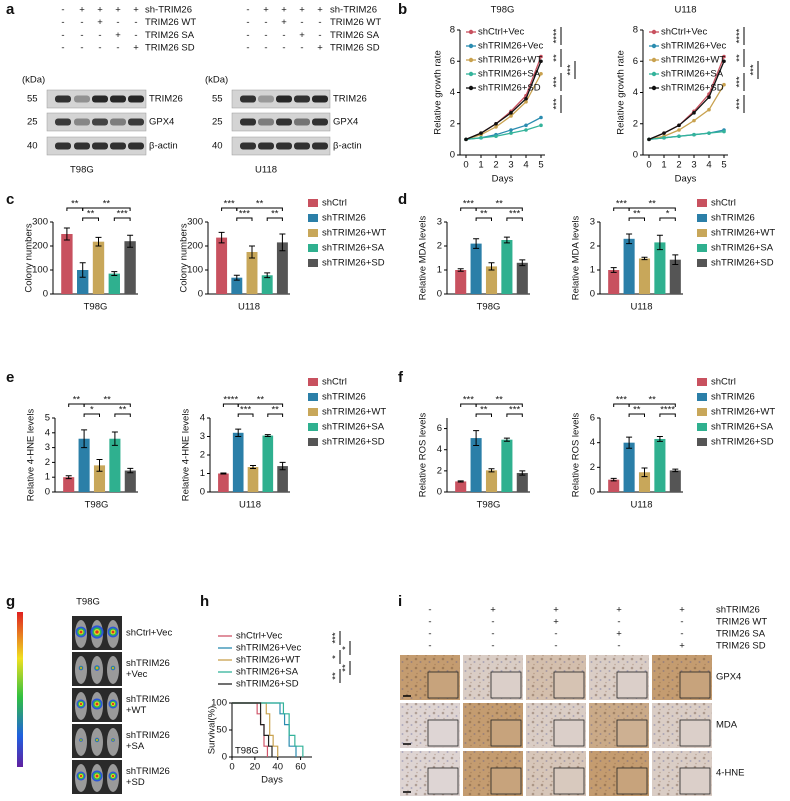  I want to click on x-tick-label: 5, so click(540, 165).